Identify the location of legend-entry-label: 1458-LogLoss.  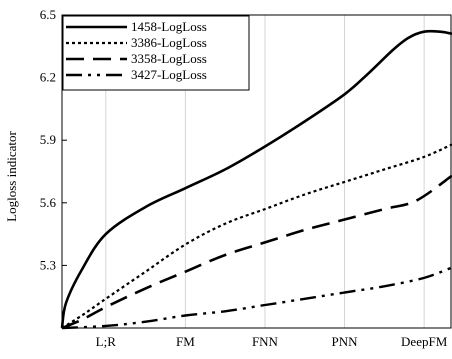
(169, 26).